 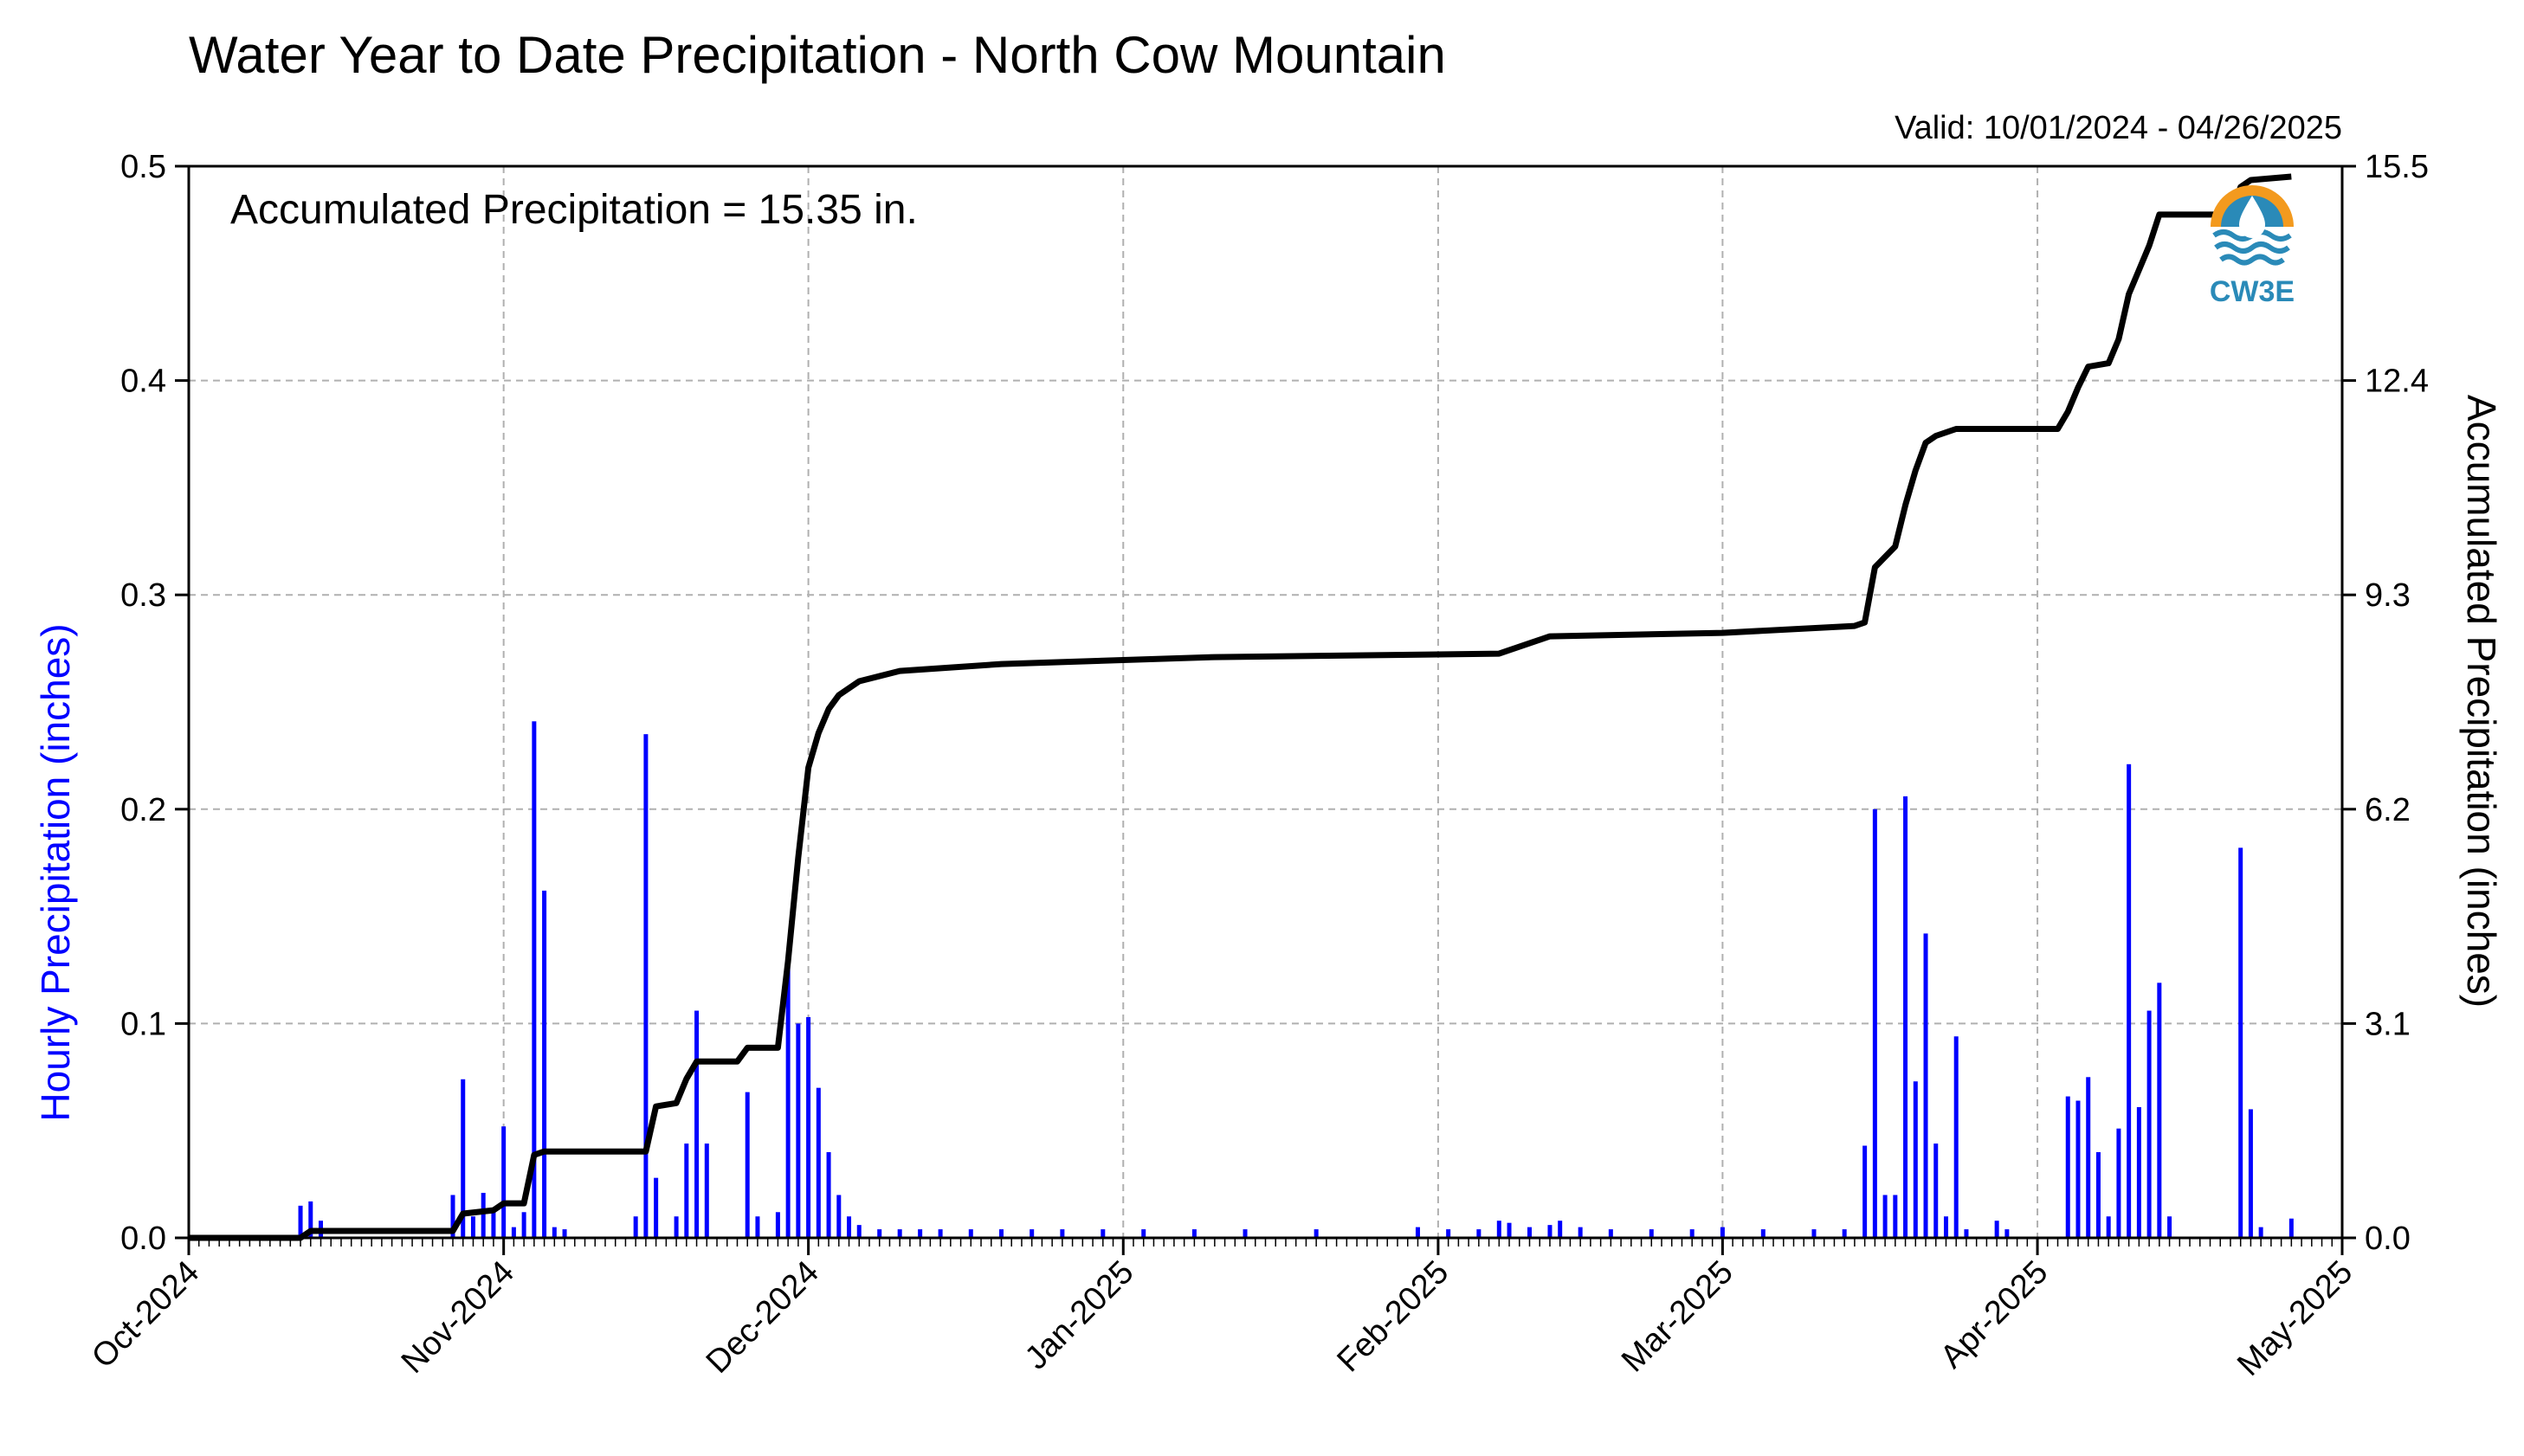 I want to click on x-tick-label: Dec-2024, so click(x=763, y=1317).